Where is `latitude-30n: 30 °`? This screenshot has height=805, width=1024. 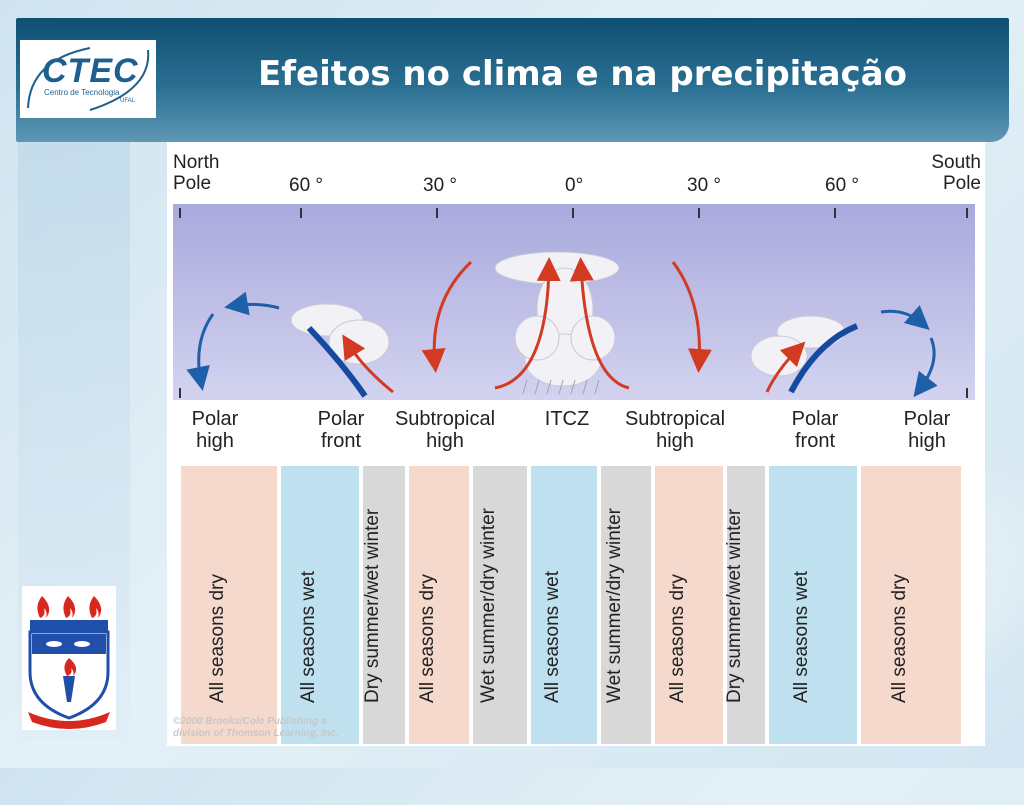 latitude-30n: 30 ° is located at coordinates (440, 185).